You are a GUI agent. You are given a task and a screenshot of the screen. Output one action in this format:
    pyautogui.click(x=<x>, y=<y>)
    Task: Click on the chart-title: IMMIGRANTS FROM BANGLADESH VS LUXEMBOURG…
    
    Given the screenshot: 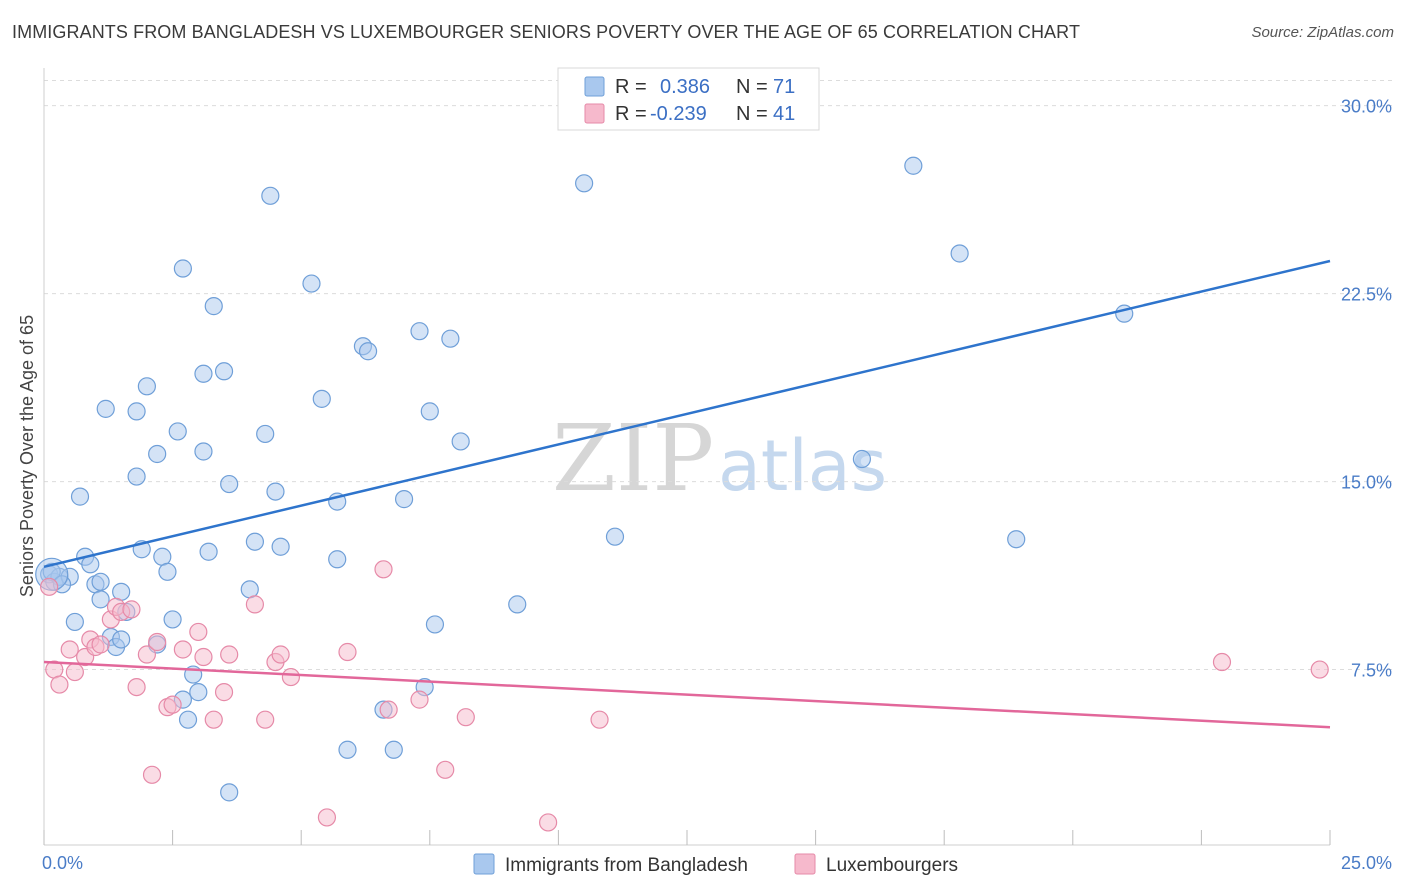 What is the action you would take?
    pyautogui.click(x=546, y=32)
    